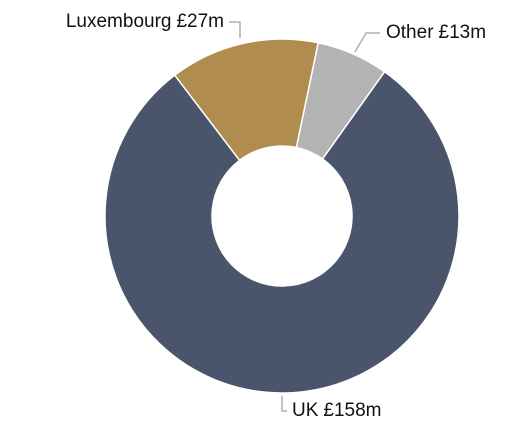 The image size is (515, 431). I want to click on slice-label: UK £158m, so click(337, 410).